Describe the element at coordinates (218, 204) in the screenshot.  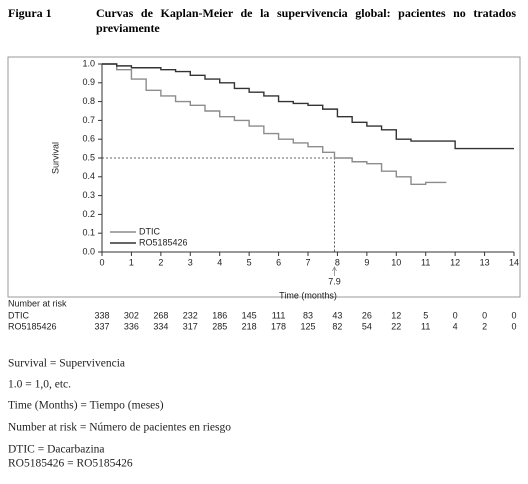
I see `median-reference` at that location.